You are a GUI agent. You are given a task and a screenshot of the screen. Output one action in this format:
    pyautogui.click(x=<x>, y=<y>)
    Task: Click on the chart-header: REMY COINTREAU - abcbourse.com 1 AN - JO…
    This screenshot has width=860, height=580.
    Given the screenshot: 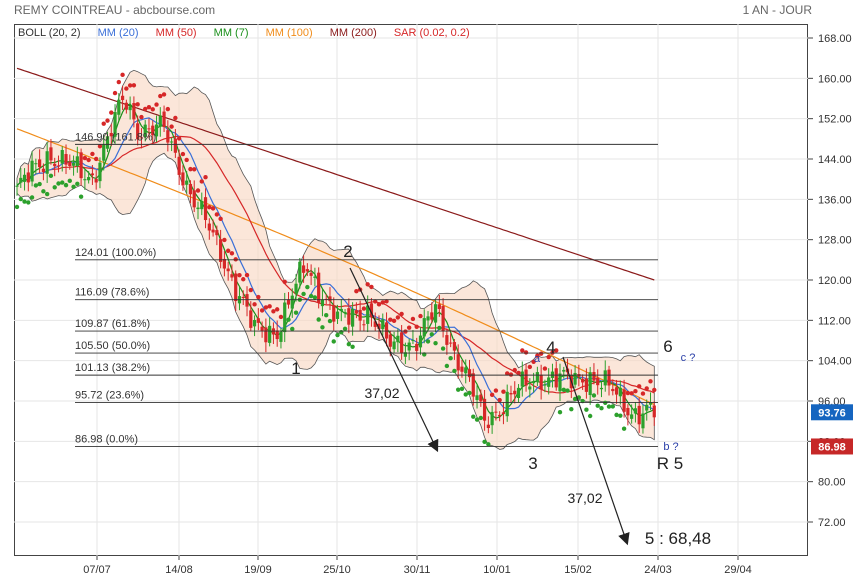 What is the action you would take?
    pyautogui.click(x=430, y=10)
    